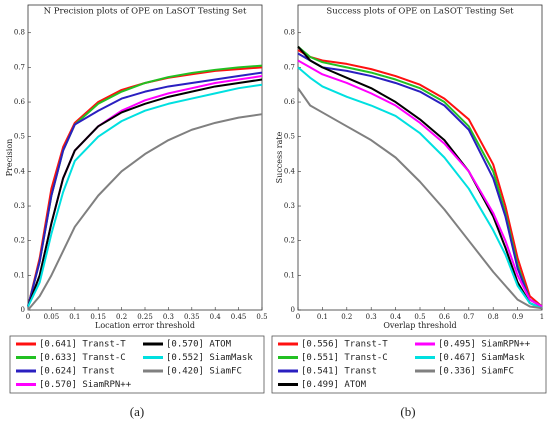  Describe the element at coordinates (445, 317) in the screenshot. I see `x-tick-label: 0.6` at that location.